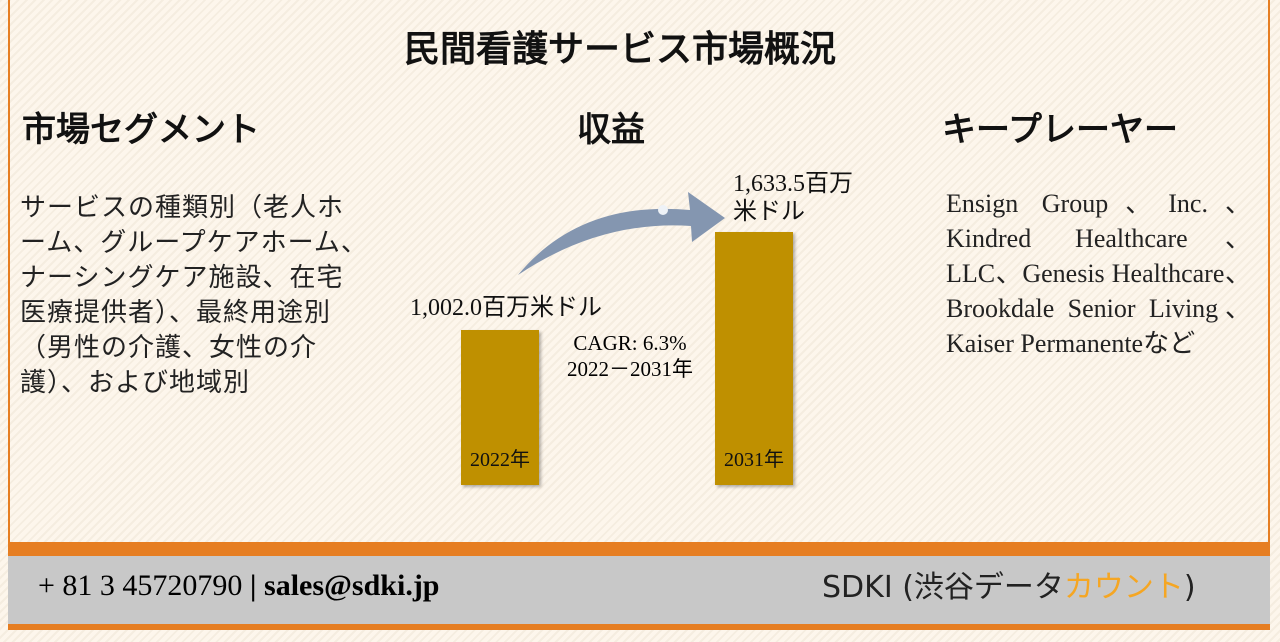 This screenshot has height=642, width=1280. I want to click on revenue-heading: 収益, so click(611, 130).